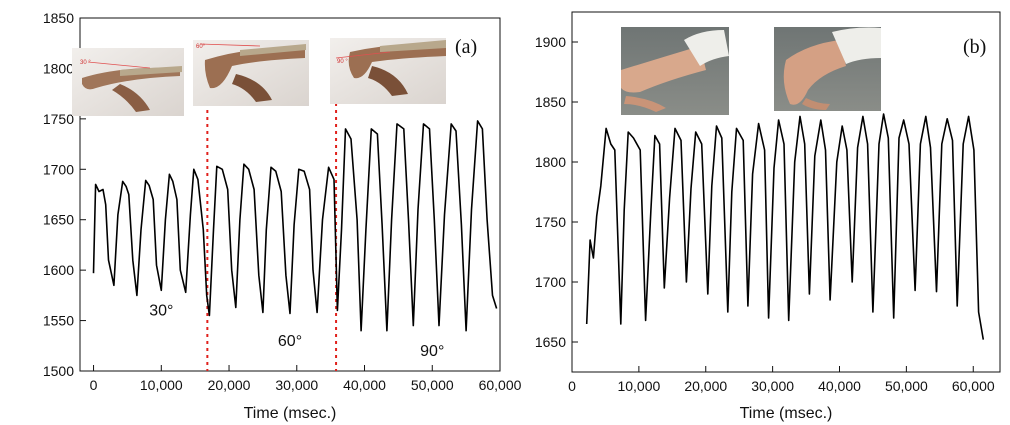 This screenshot has height=425, width=1010. What do you see at coordinates (64, 194) in the screenshot?
I see `y-ticks-a: 1500 1550 1600 1650 1700 1750 1800 1850` at bounding box center [64, 194].